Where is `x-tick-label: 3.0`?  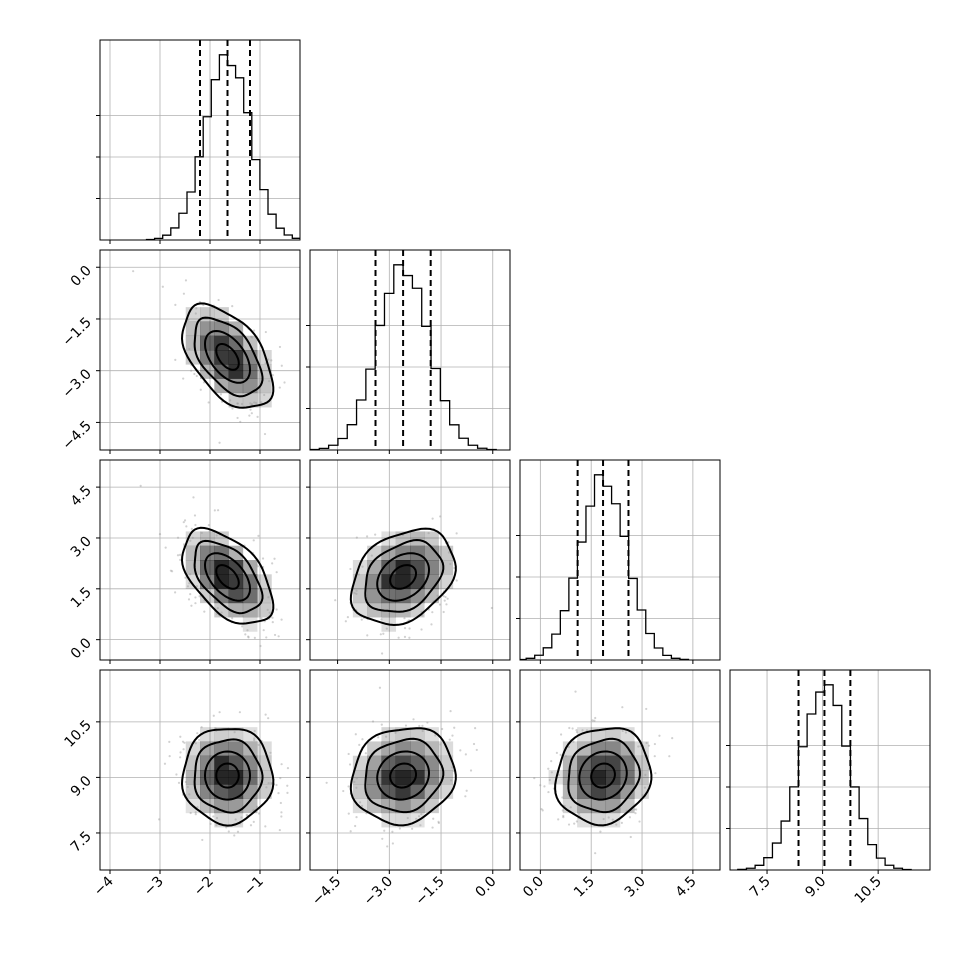 x-tick-label: 3.0 is located at coordinates (635, 887).